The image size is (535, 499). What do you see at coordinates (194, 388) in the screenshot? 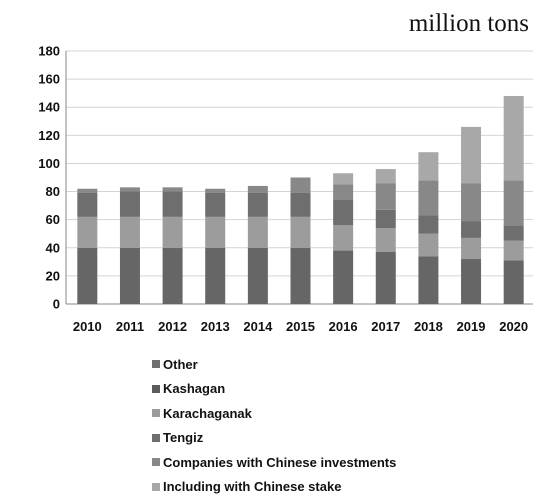
I see `legend-label: Kashagan` at bounding box center [194, 388].